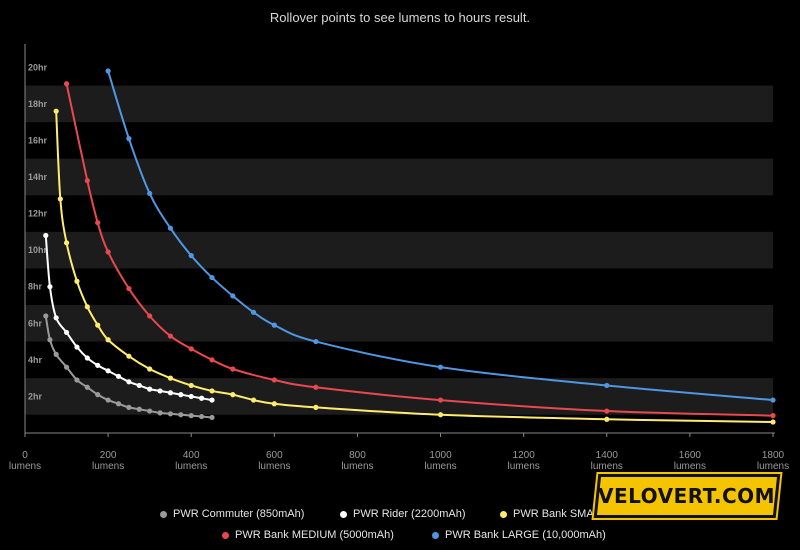  Describe the element at coordinates (108, 466) in the screenshot. I see `x-tick-unit-200: lumens` at that location.